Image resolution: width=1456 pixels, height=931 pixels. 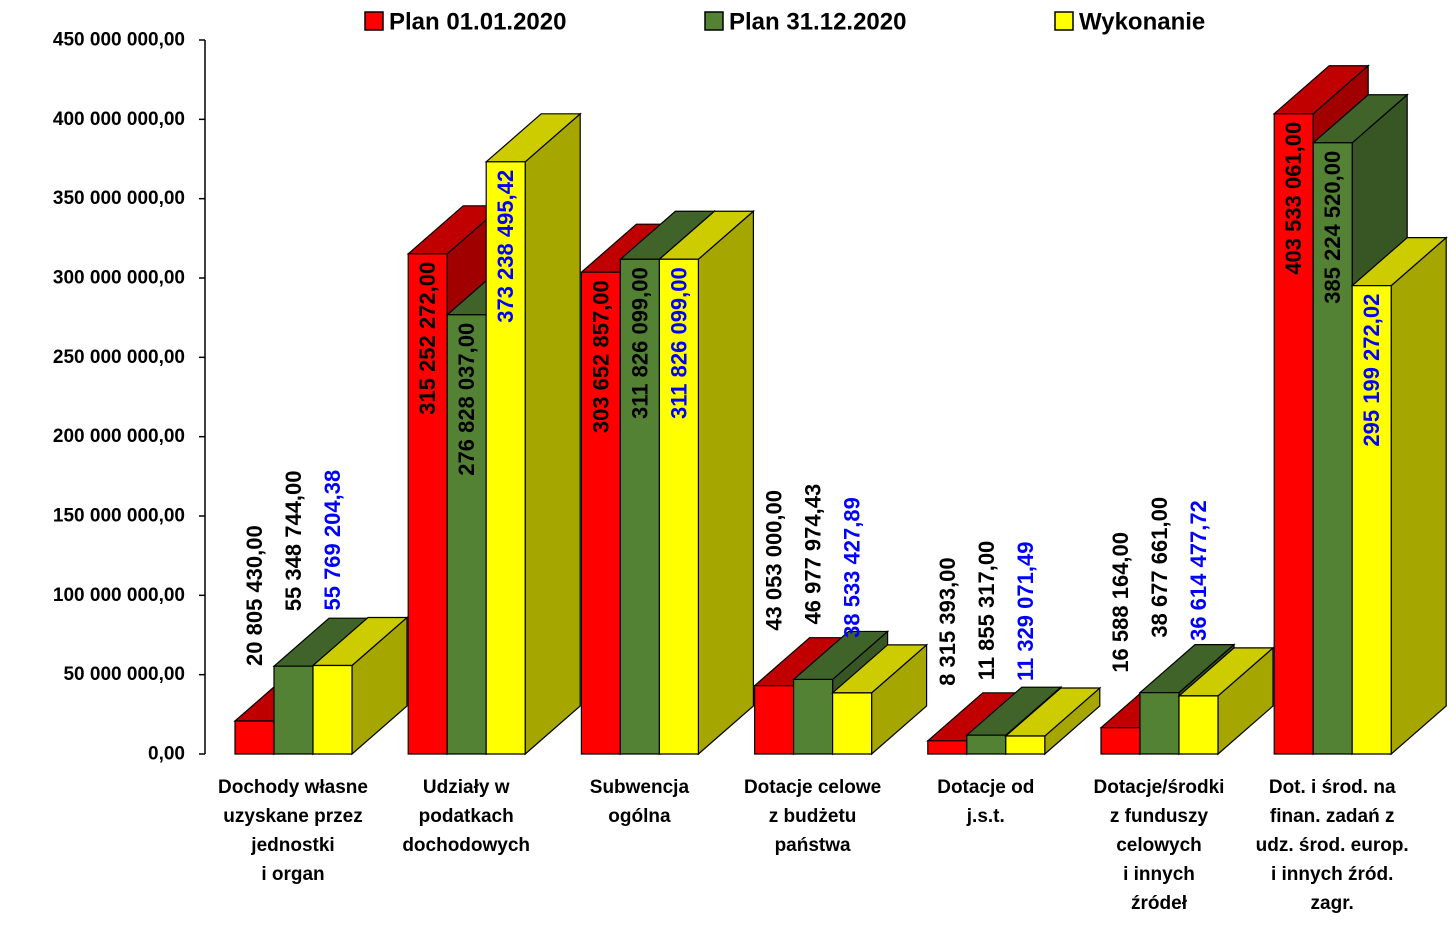 What do you see at coordinates (427, 338) in the screenshot?
I see `value-label: 315 252 272,00` at bounding box center [427, 338].